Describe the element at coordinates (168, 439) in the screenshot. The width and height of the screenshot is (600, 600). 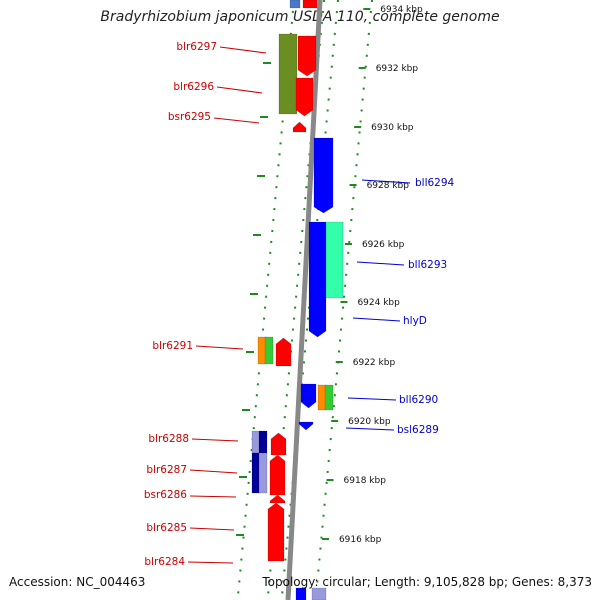
I see `gene-label: blr6288` at that location.